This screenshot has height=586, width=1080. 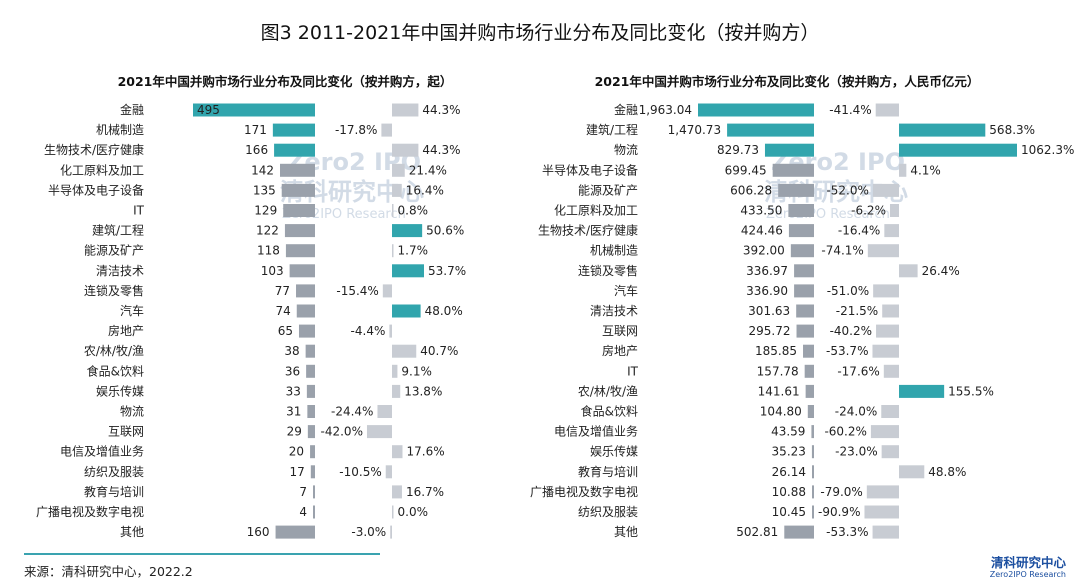 I want to click on count-label: 424.46, so click(x=762, y=231).